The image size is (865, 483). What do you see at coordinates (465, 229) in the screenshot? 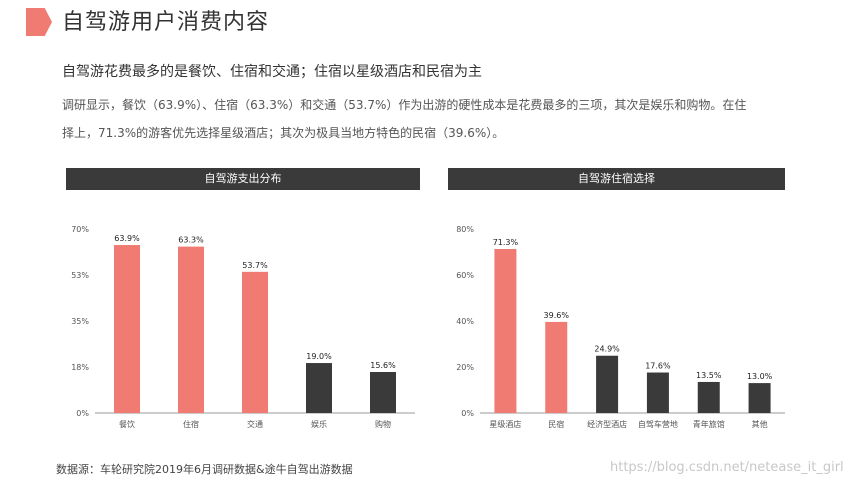
I see `y-tick-label: 80%` at bounding box center [465, 229].